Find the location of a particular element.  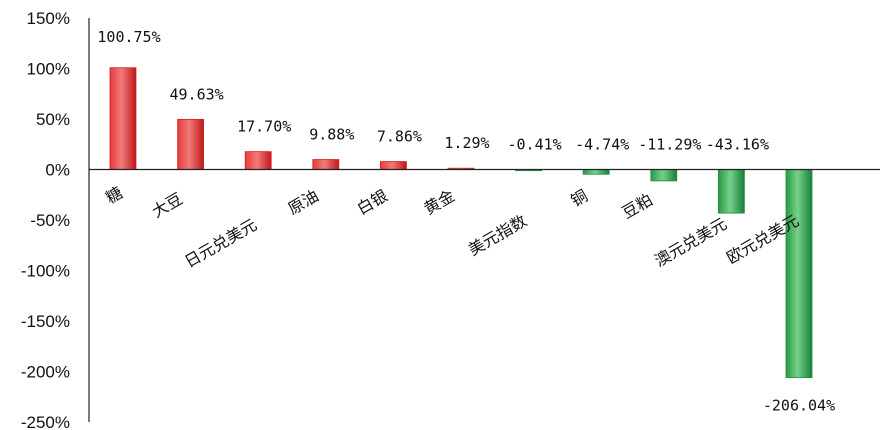

category-label: 铜 is located at coordinates (579, 198).